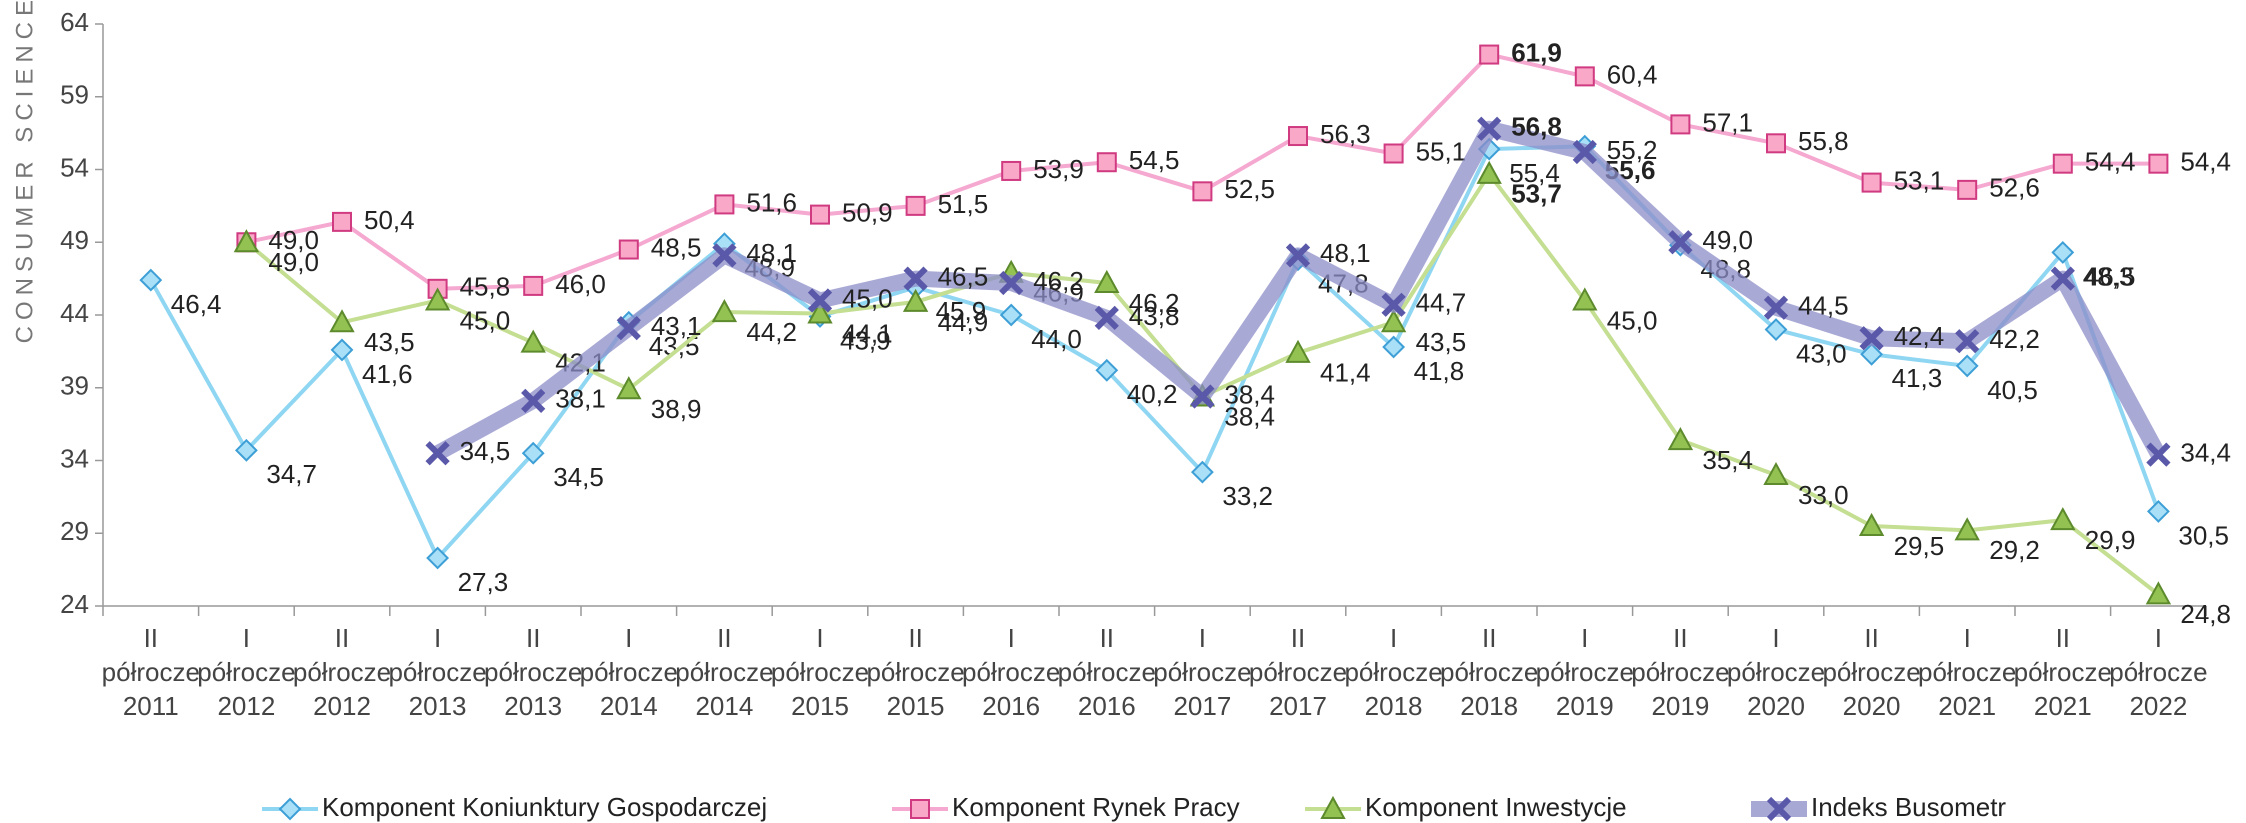 This screenshot has height=823, width=2246. Describe the element at coordinates (1632, 74) in the screenshot. I see `data-label: 60,4` at that location.